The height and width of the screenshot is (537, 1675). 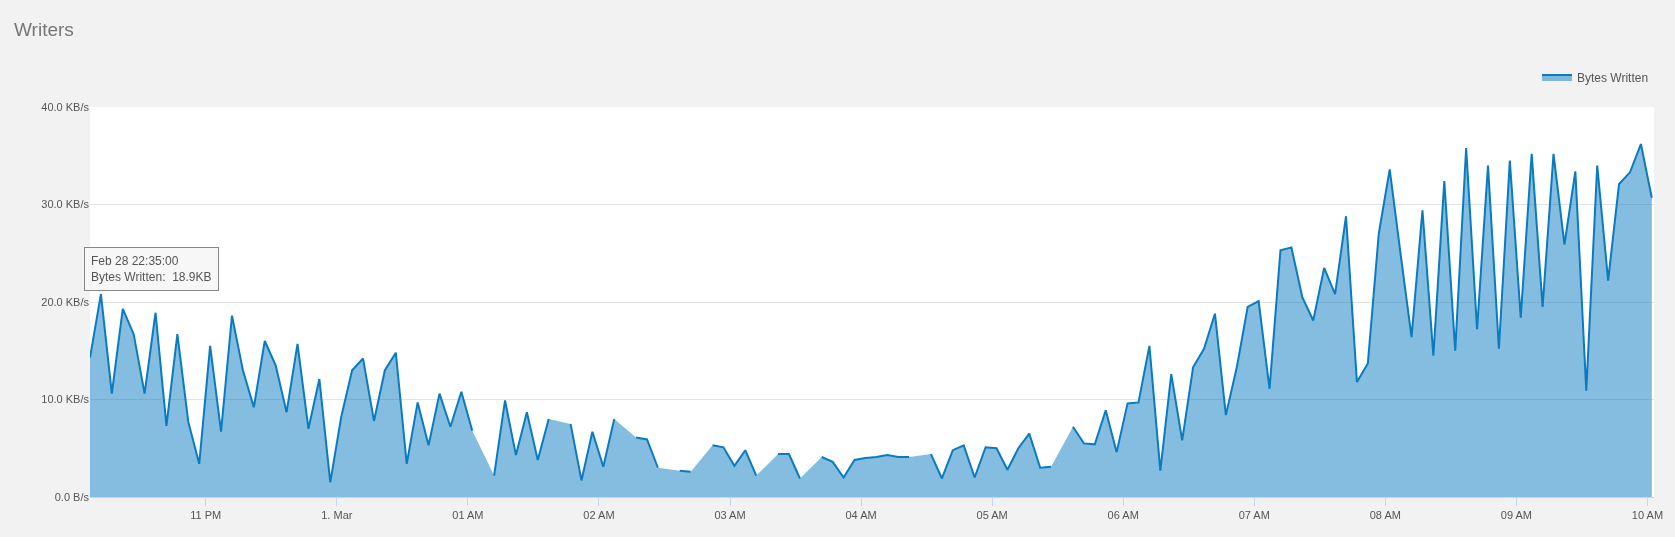 What do you see at coordinates (861, 515) in the screenshot?
I see `x-tick-label: 04 AM` at bounding box center [861, 515].